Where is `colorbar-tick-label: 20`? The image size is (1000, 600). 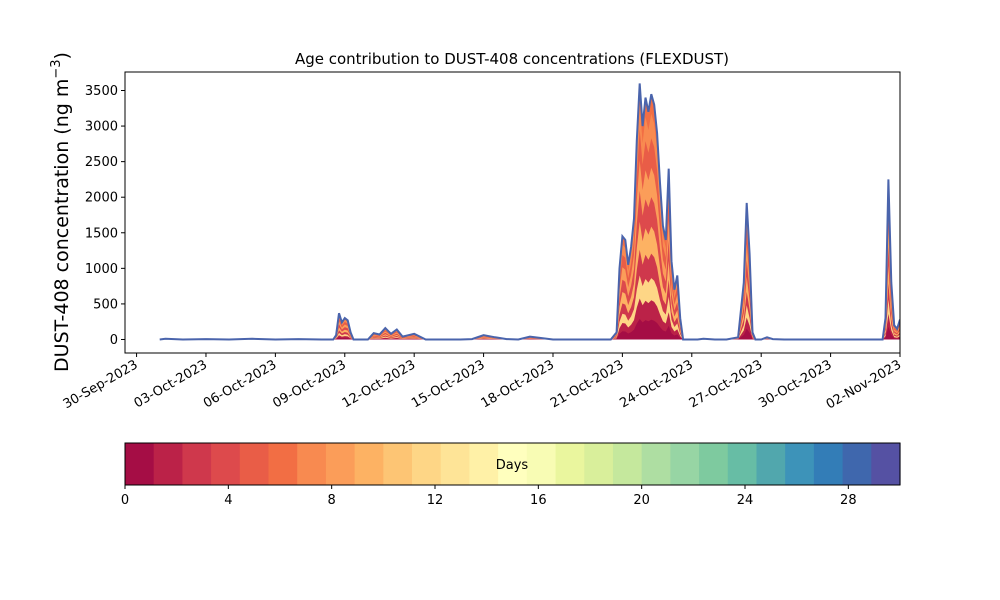 colorbar-tick-label: 20 is located at coordinates (641, 500).